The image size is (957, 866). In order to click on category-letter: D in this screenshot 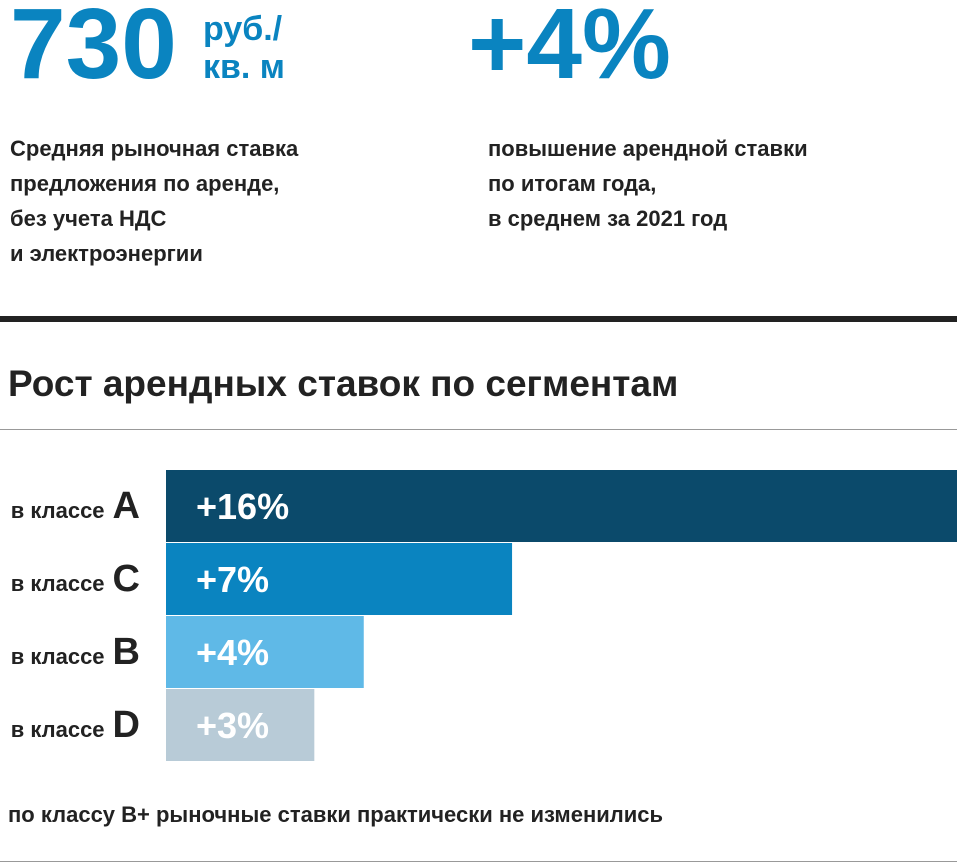, I will do `click(126, 725)`.